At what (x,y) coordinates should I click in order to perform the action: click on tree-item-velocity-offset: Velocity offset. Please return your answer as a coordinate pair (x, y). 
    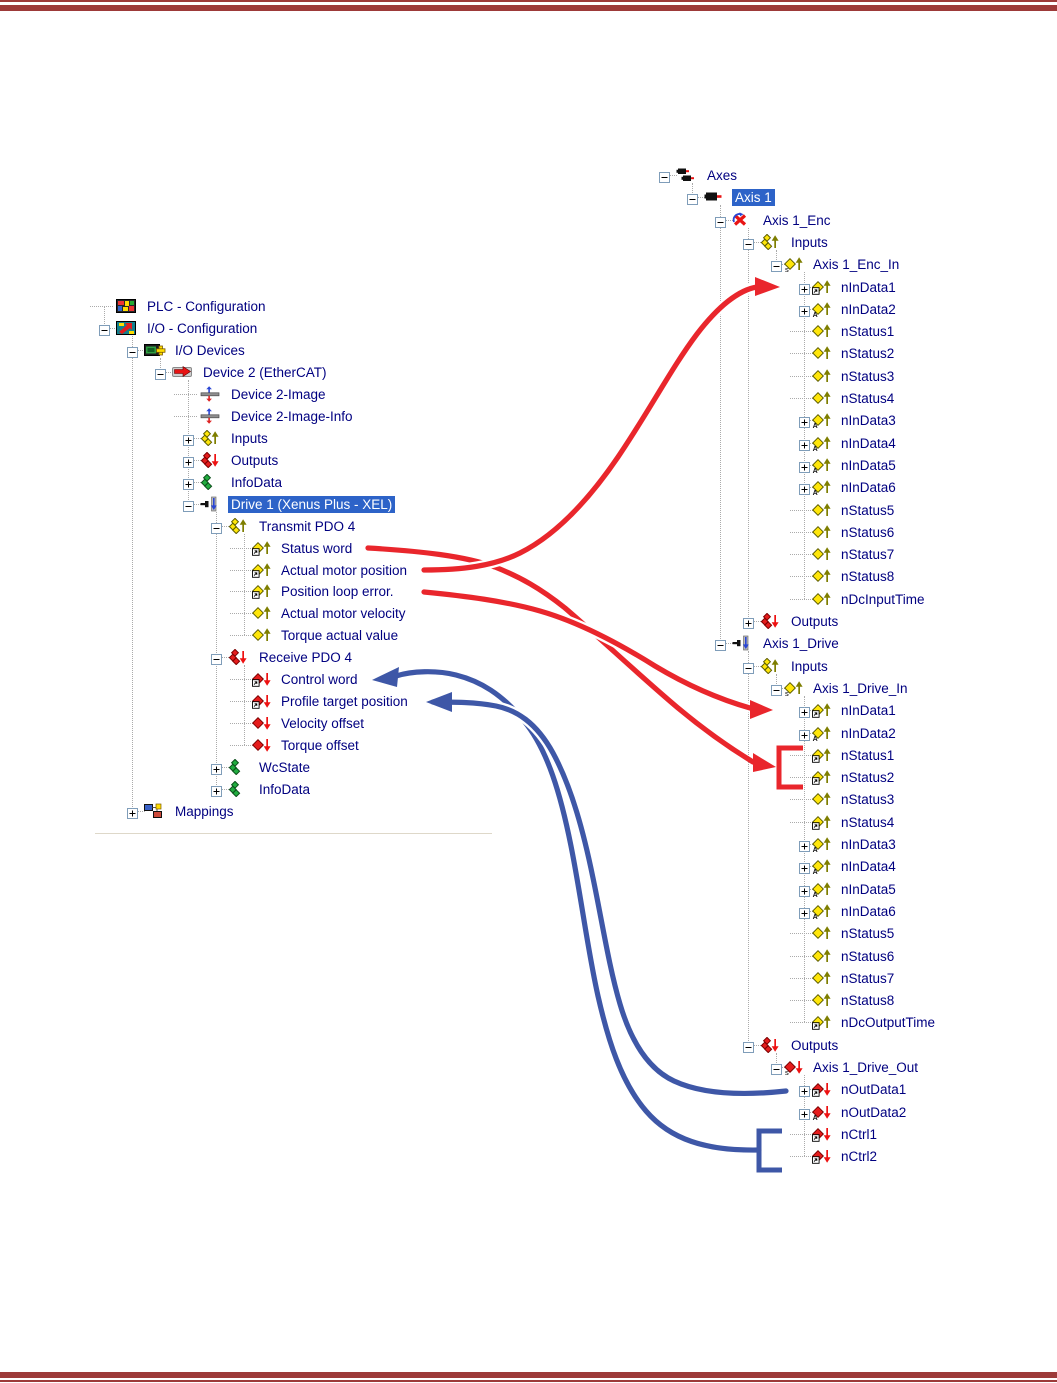
    Looking at the image, I should click on (323, 723).